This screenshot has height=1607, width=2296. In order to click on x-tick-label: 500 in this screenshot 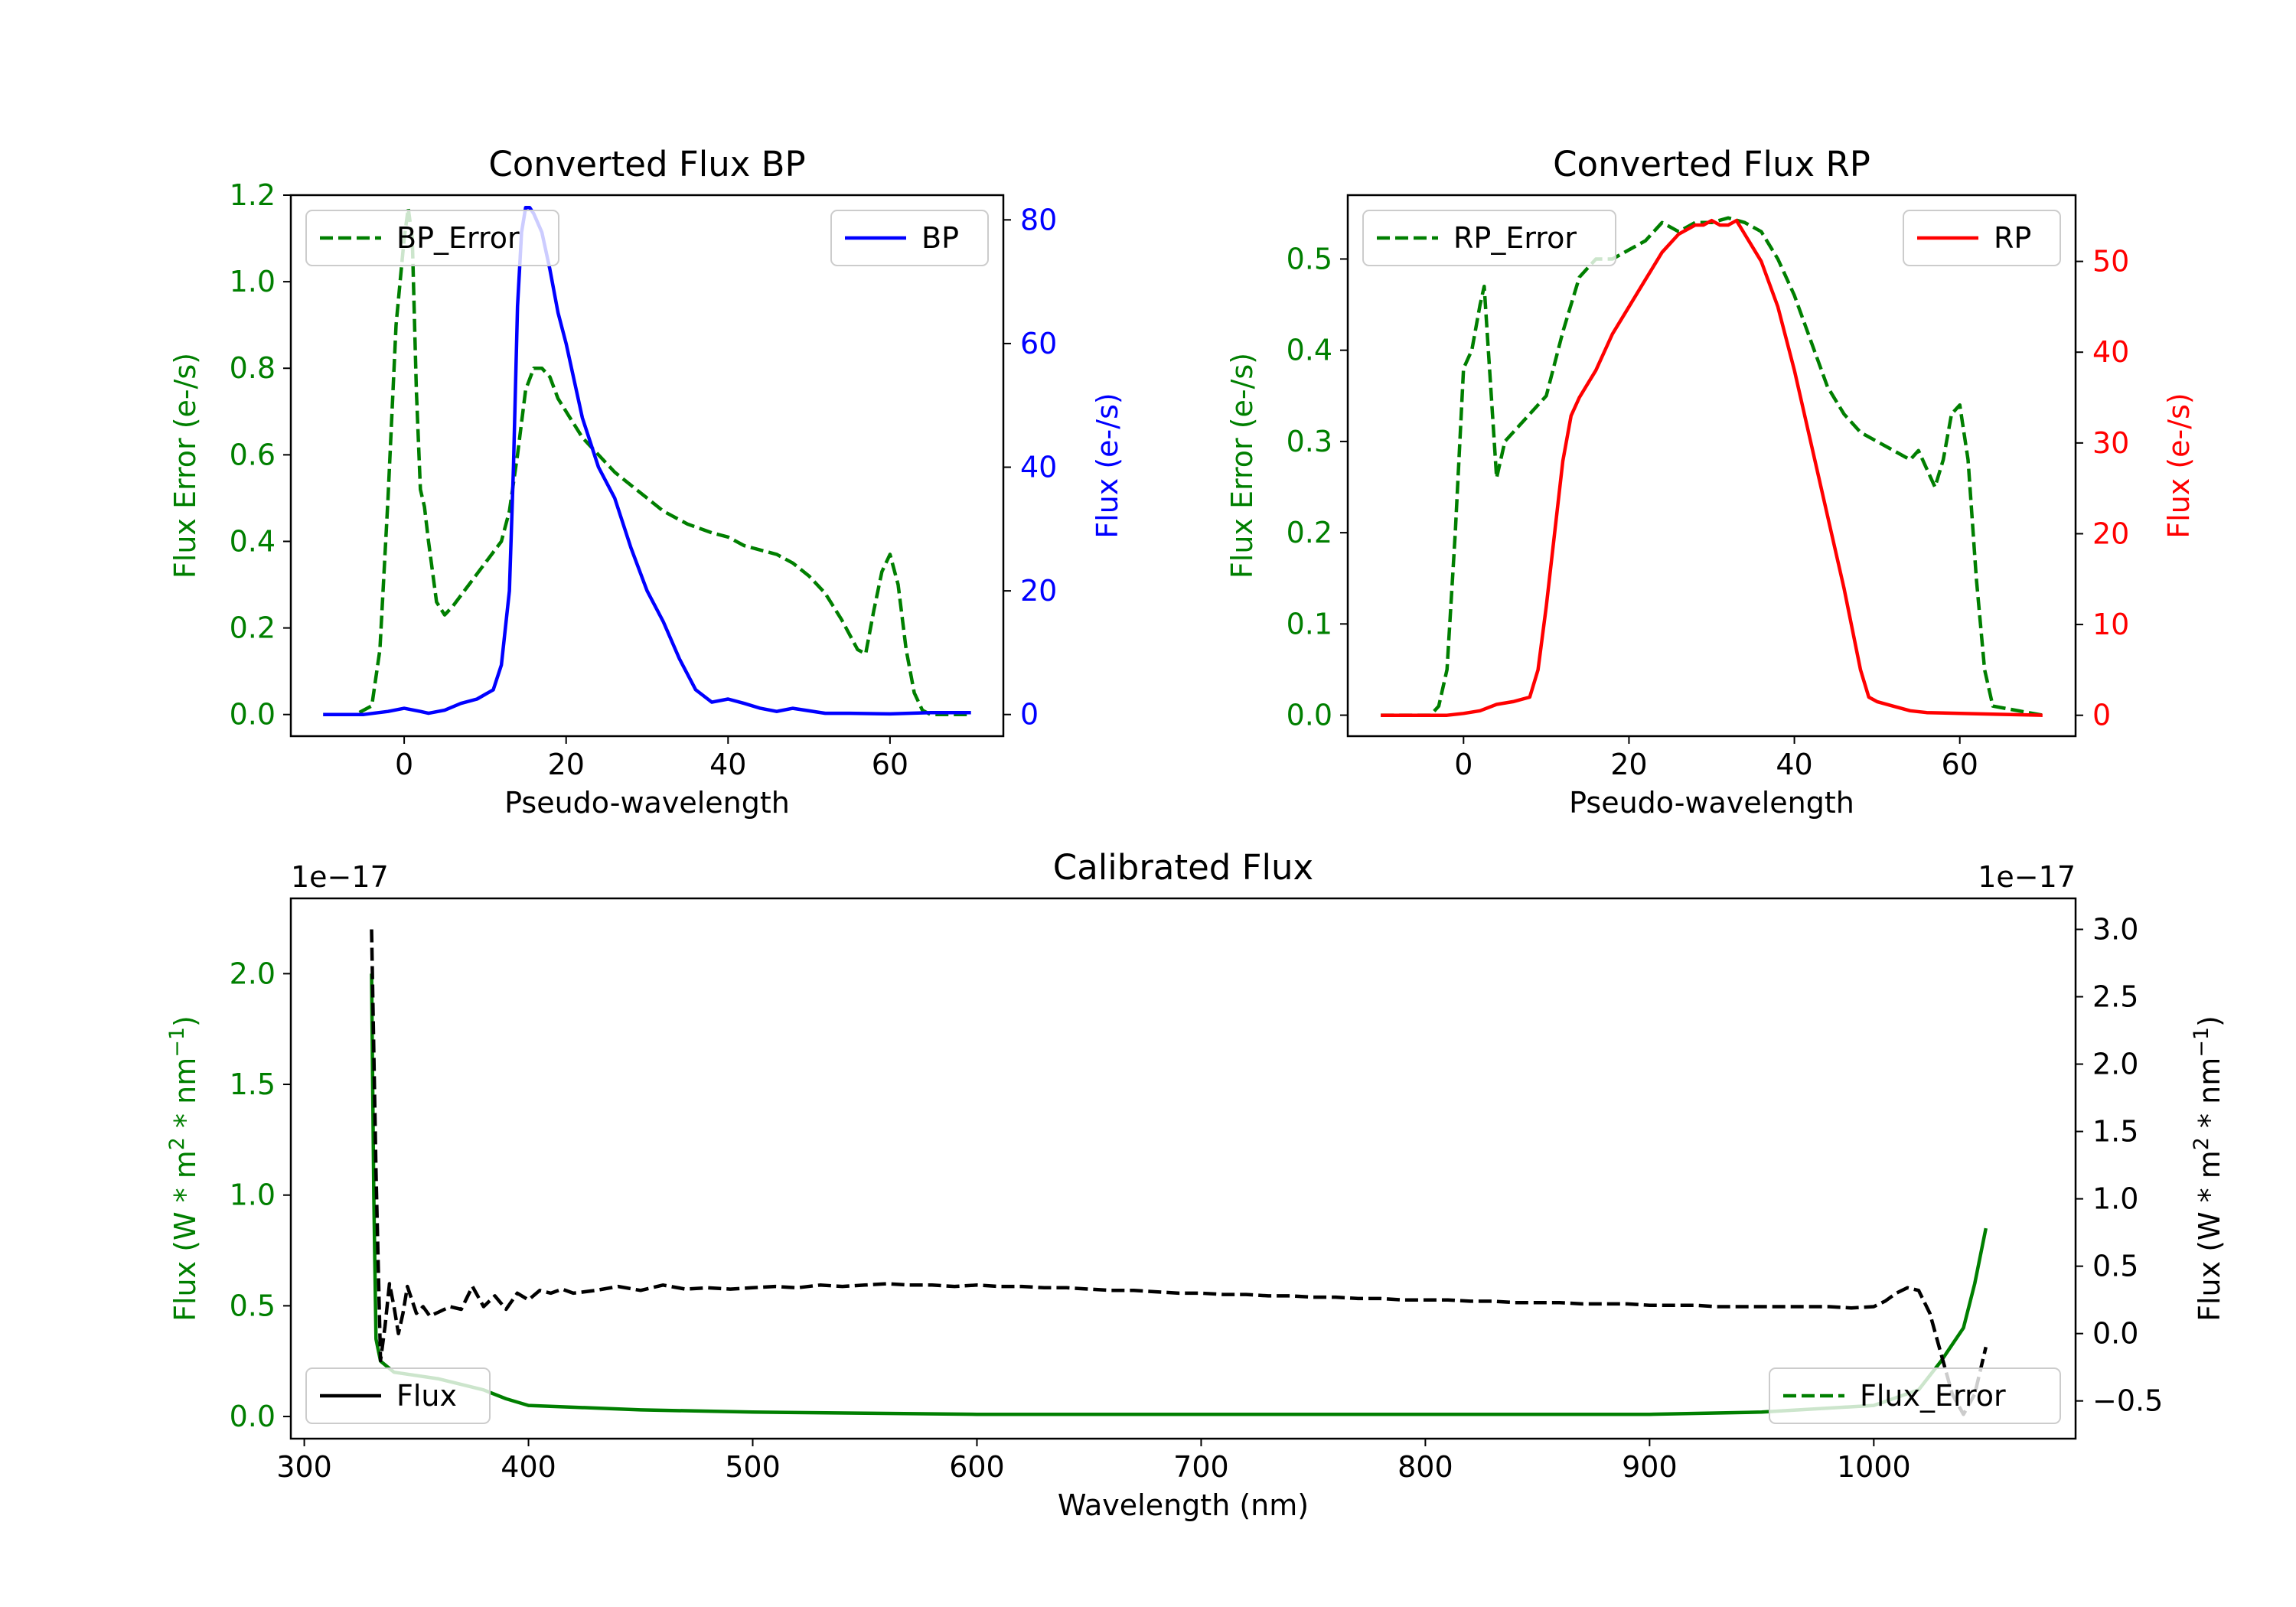, I will do `click(753, 1467)`.